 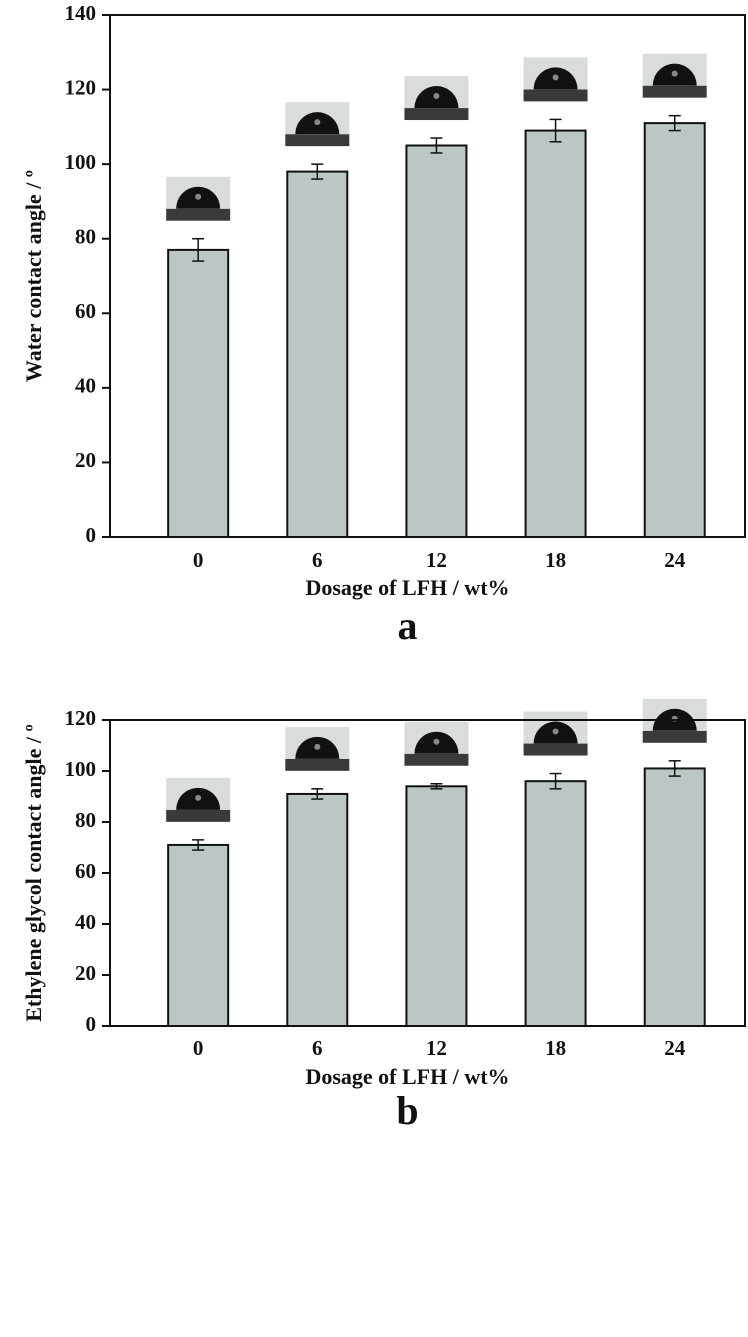 What do you see at coordinates (408, 625) in the screenshot?
I see `panel-label: a` at bounding box center [408, 625].